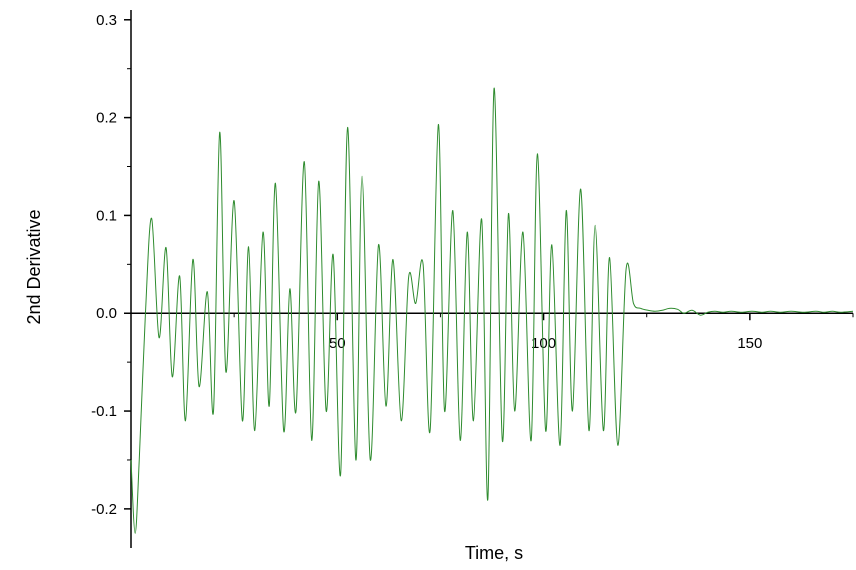 This screenshot has height=570, width=856. I want to click on x-axis-ticks: 50 100 150, so click(543, 332).